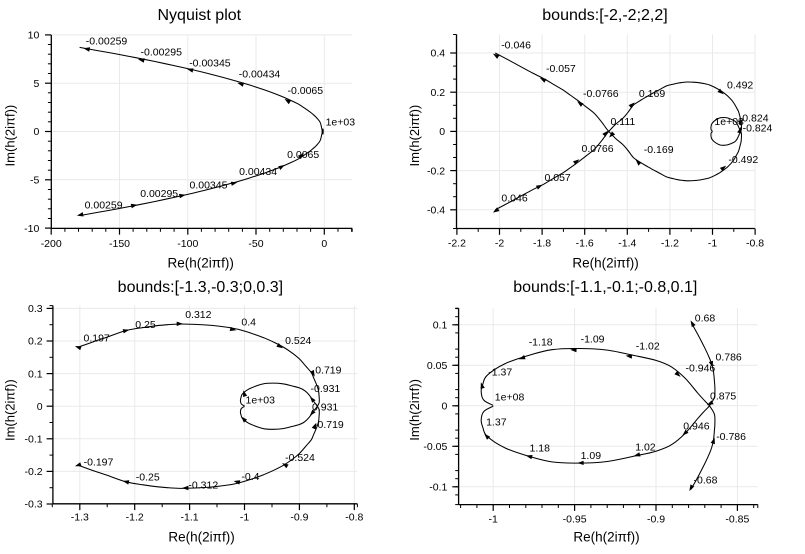 The image size is (805, 554). What do you see at coordinates (200, 15) in the screenshot?
I see `svg-text: Nyquist plot` at bounding box center [200, 15].